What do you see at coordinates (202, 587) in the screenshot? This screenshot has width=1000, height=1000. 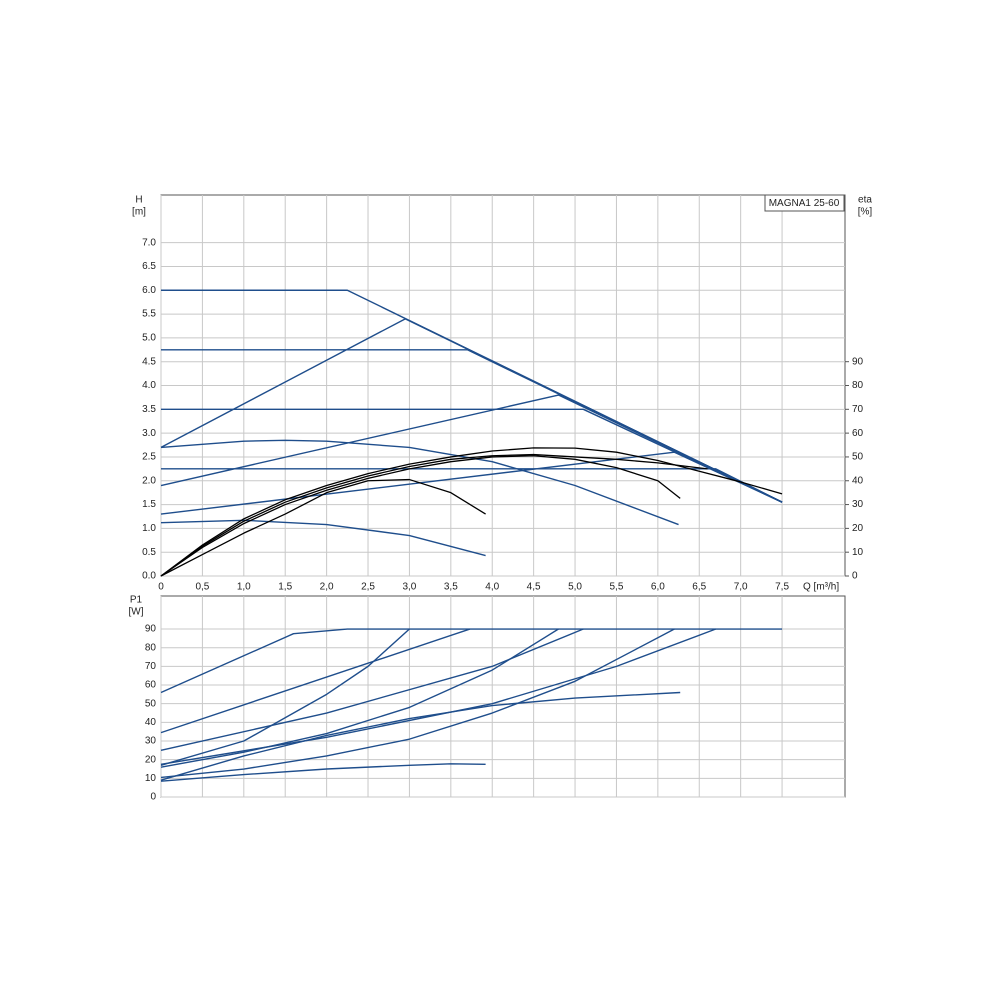 I see `x-tick-label: 0,5` at bounding box center [202, 587].